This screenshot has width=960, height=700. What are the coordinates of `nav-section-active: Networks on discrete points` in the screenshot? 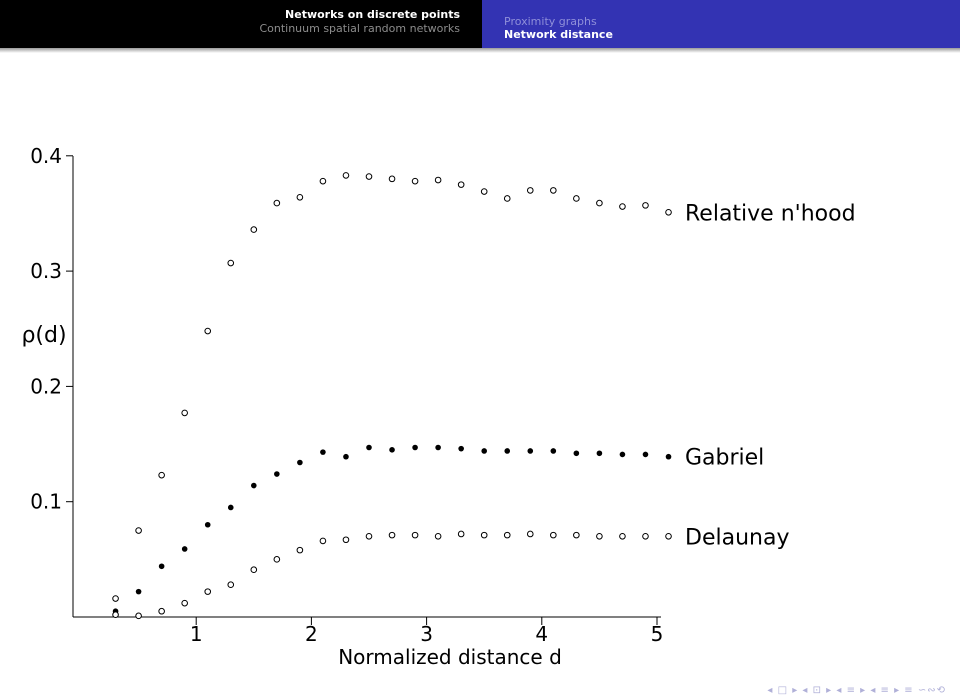 It's located at (372, 14).